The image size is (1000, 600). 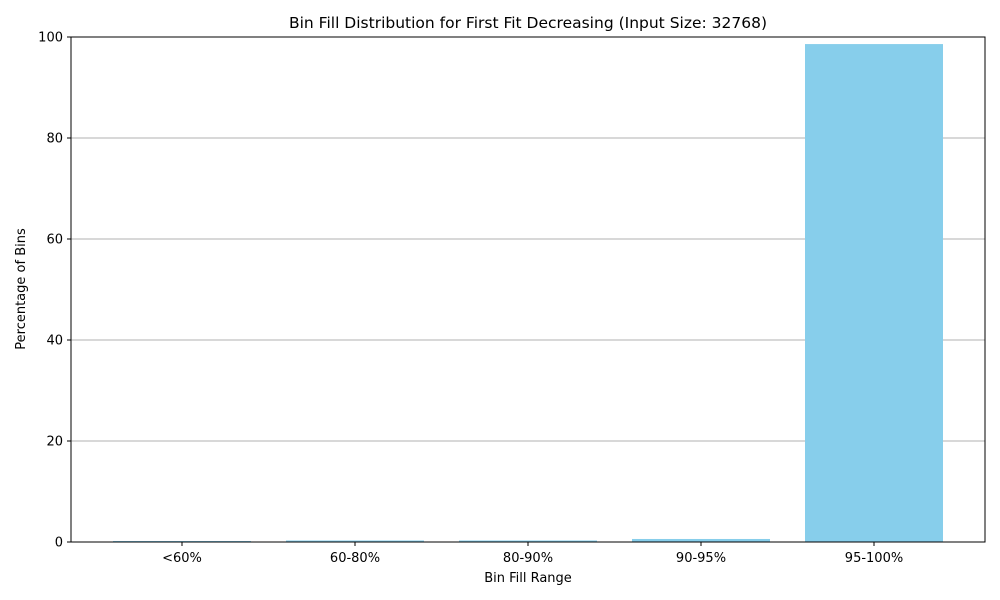 What do you see at coordinates (701, 558) in the screenshot?
I see `x-tick-label: 90-95%` at bounding box center [701, 558].